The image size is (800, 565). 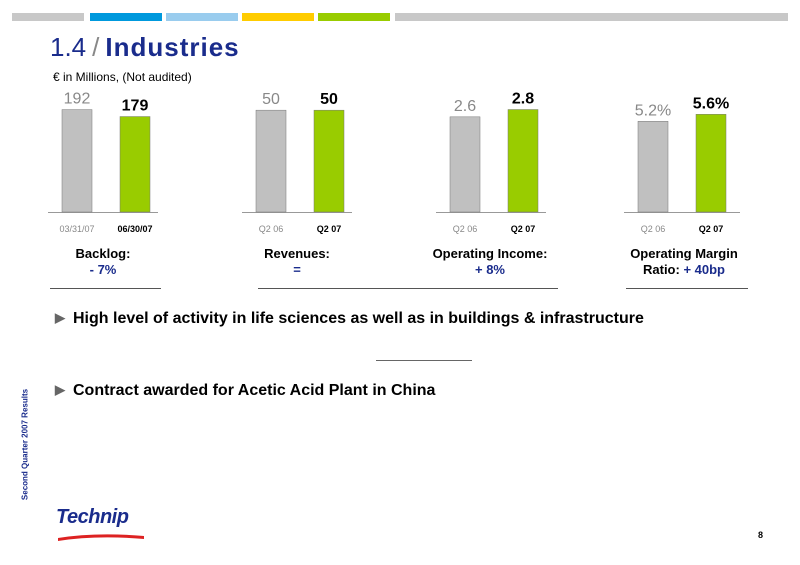 What do you see at coordinates (523, 99) in the screenshot?
I see `chart-operating-income-value-label-1: 2.8` at bounding box center [523, 99].